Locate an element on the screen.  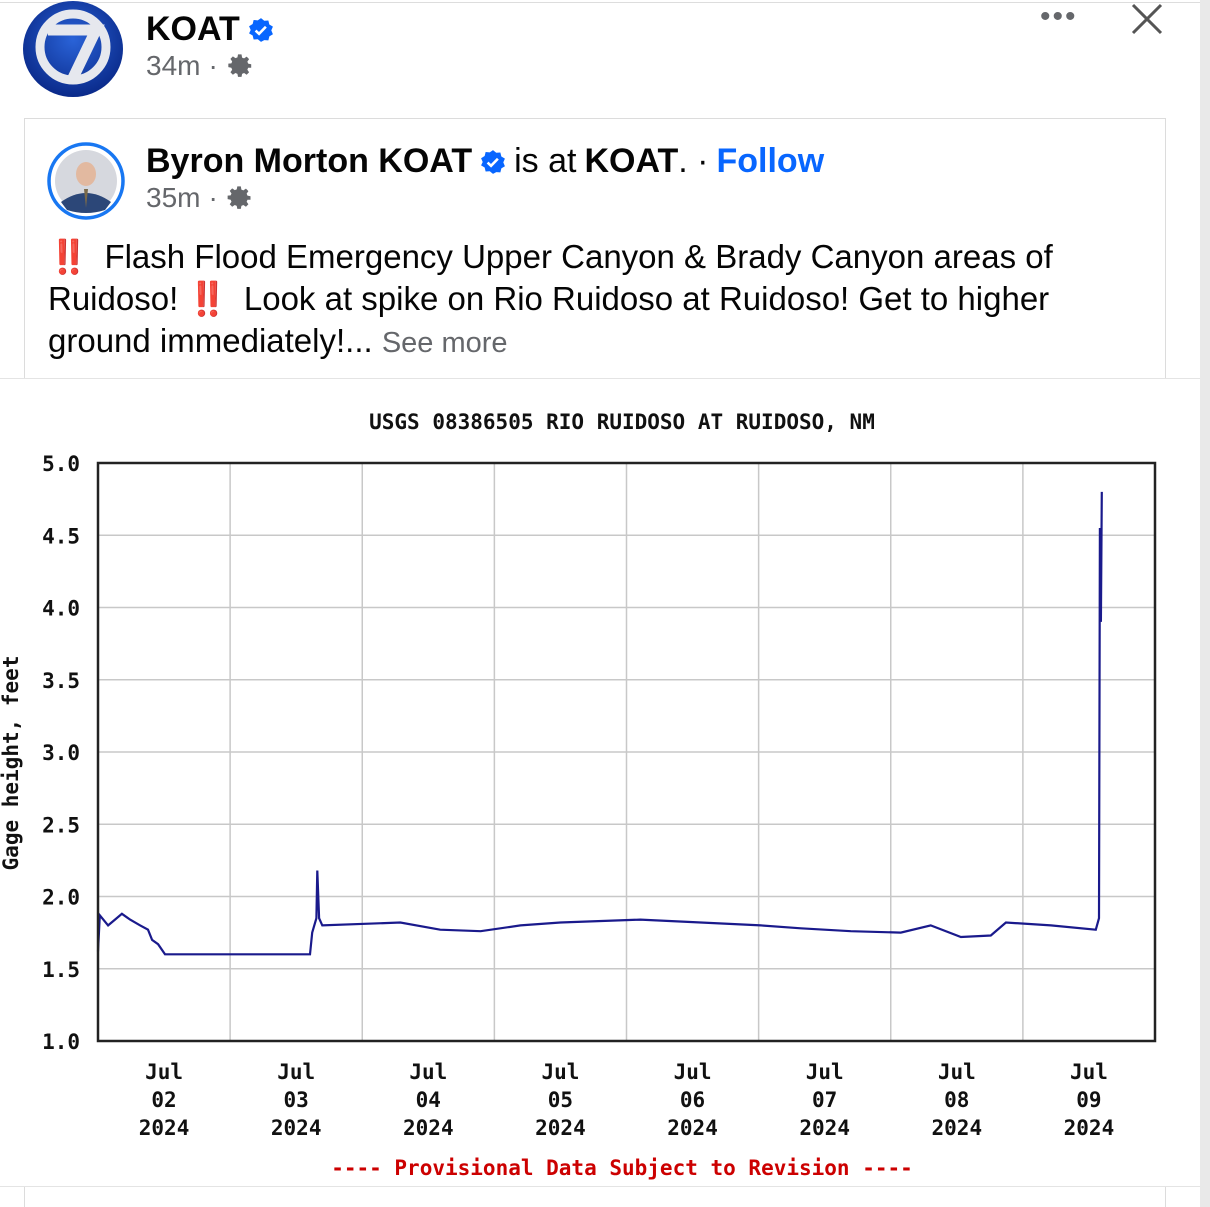
y-tick-label: 2.0 is located at coordinates (61, 898).